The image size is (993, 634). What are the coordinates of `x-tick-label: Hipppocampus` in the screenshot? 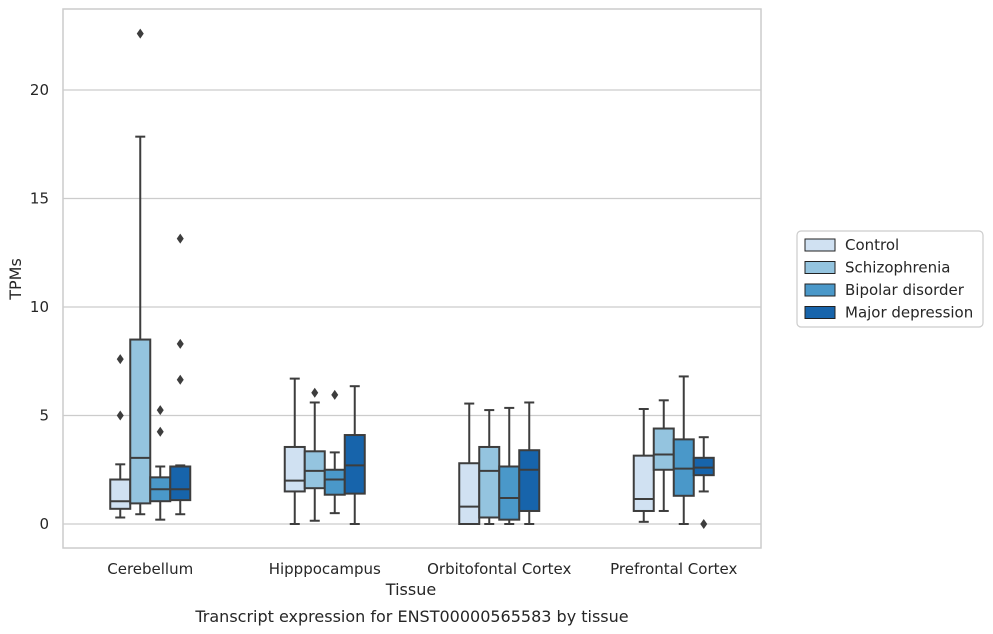 It's located at (325, 569).